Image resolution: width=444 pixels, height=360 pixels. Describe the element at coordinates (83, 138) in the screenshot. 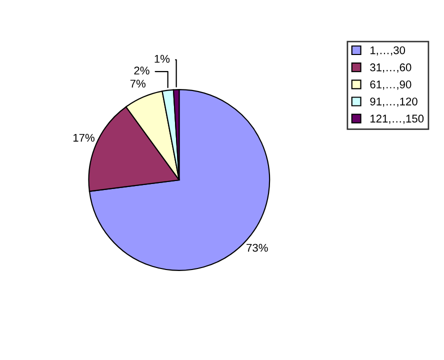

I see `data-label: 17%` at that location.